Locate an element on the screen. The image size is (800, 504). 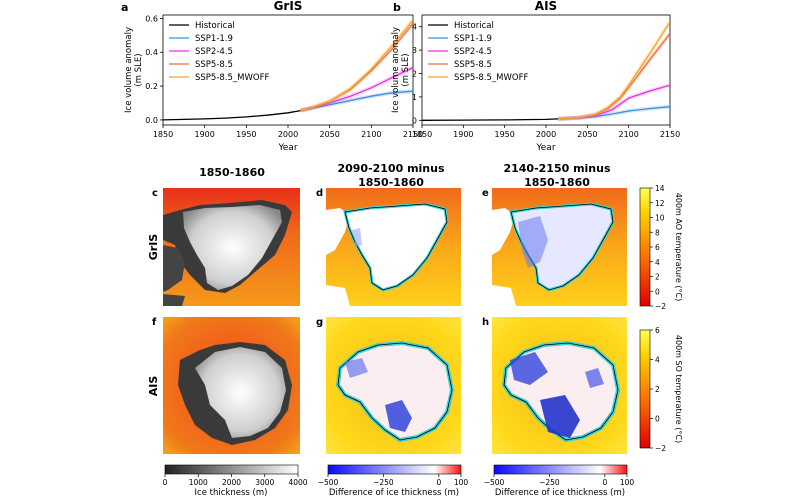
x-tick-label-b: 2050 is located at coordinates (587, 134).